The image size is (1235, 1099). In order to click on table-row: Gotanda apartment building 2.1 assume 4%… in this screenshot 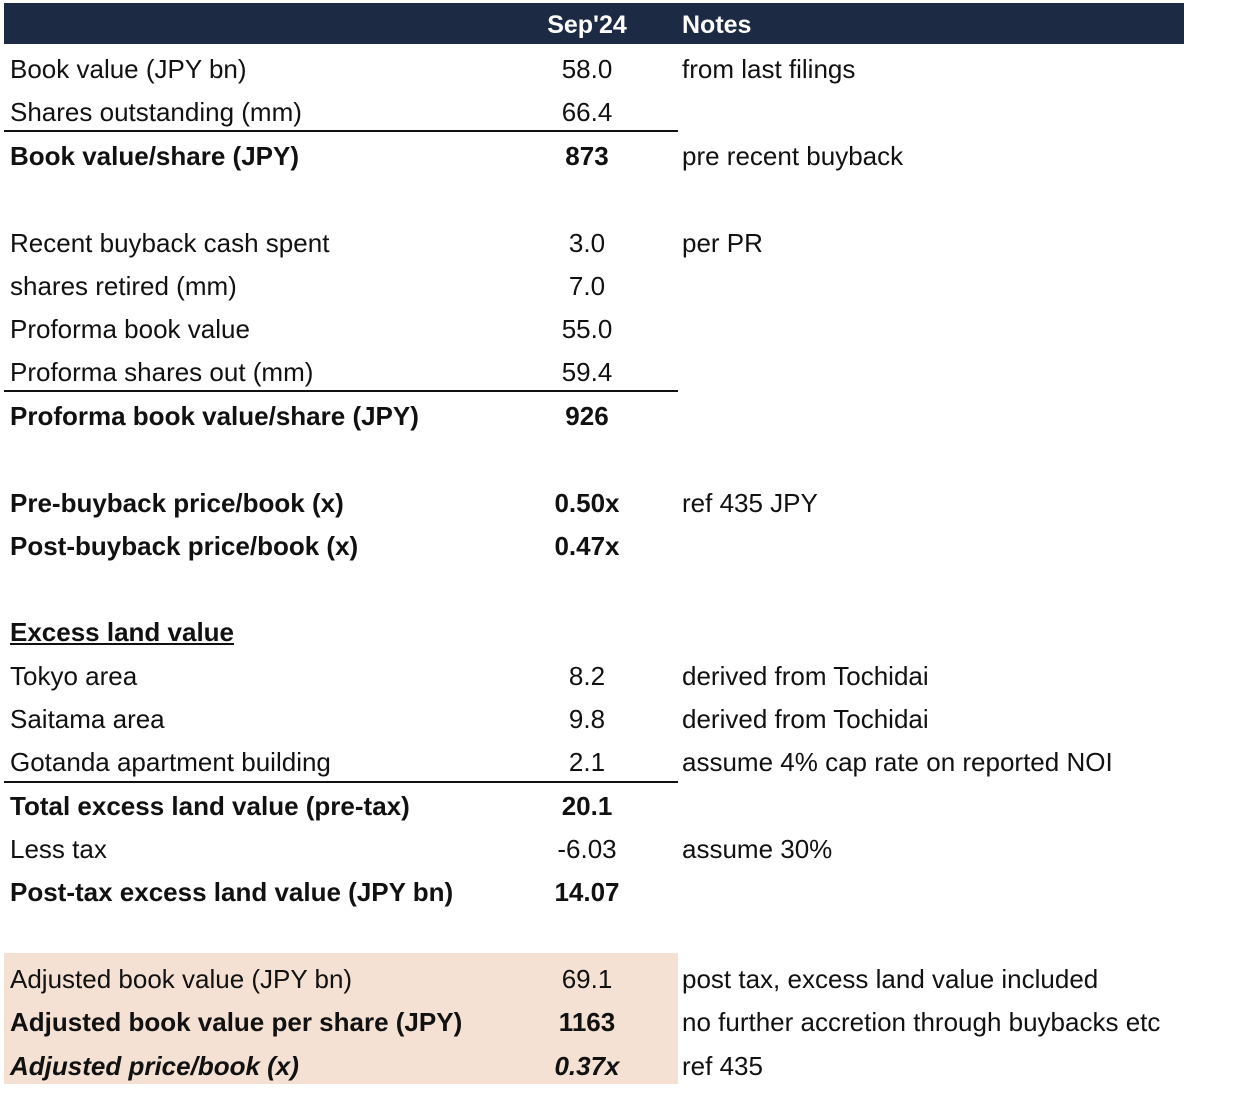, I will do `click(619, 760)`.